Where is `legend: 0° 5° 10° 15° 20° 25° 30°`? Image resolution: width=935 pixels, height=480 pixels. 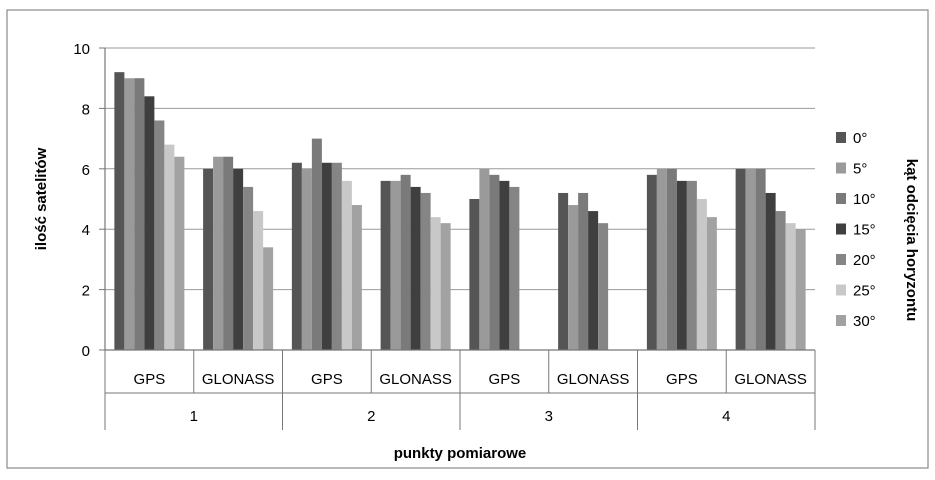 legend: 0° 5° 10° 15° 20° 25° 30° is located at coordinates (856, 230).